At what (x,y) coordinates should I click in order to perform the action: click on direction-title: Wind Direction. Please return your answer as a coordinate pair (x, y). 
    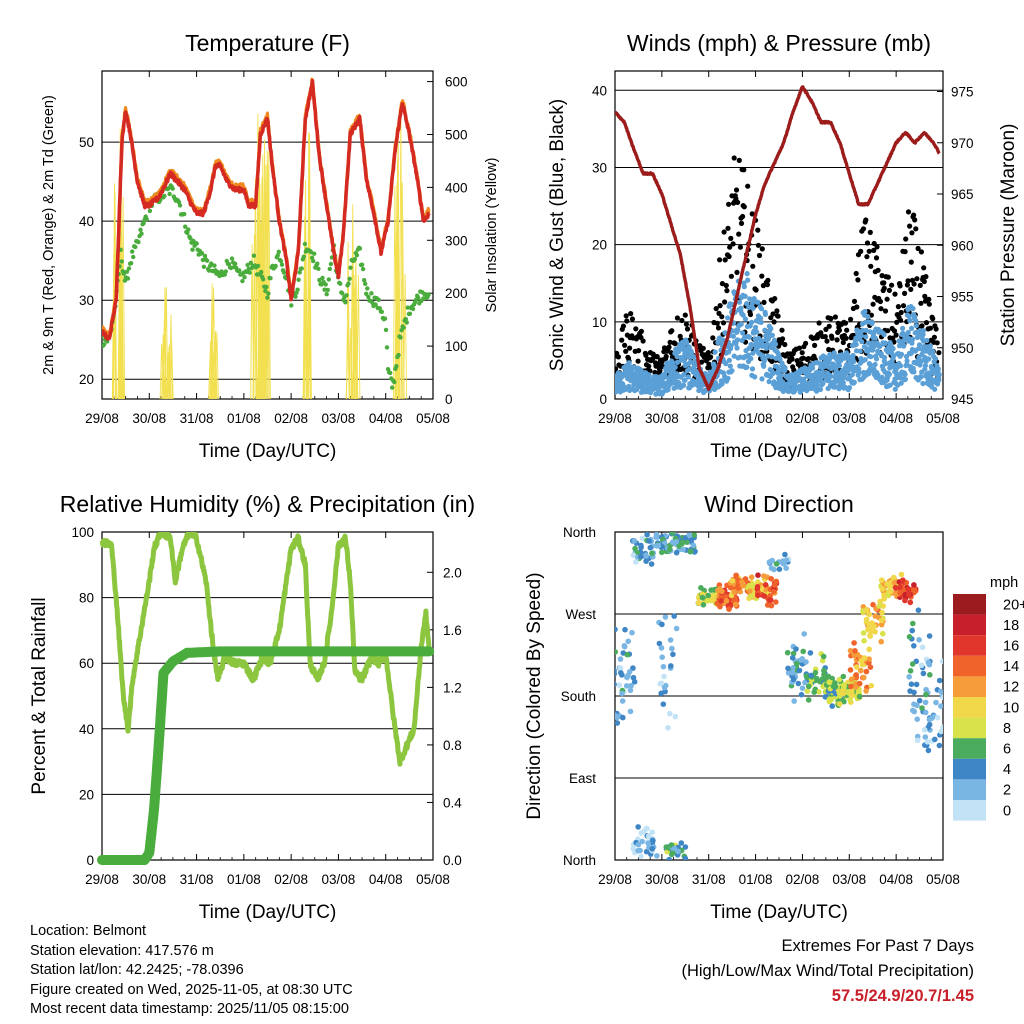
    Looking at the image, I should click on (779, 504).